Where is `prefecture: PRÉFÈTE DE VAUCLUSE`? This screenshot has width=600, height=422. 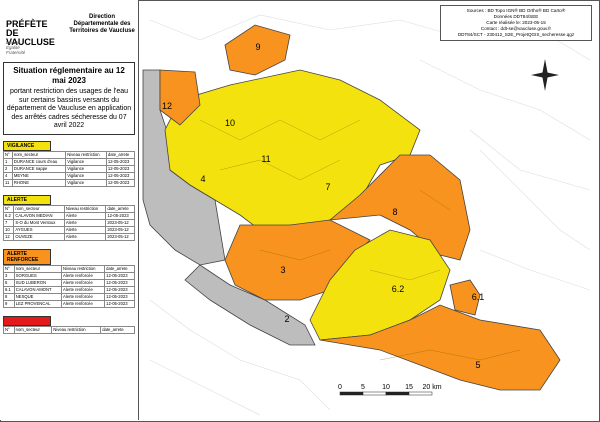
prefecture: PRÉFÈTE DE VAUCLUSE is located at coordinates (30, 33).